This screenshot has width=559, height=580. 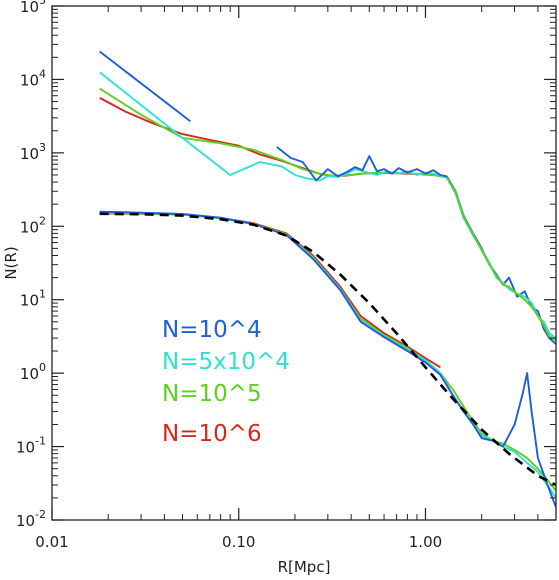 I want to click on y-axis-title: N(R), so click(x=11, y=262).